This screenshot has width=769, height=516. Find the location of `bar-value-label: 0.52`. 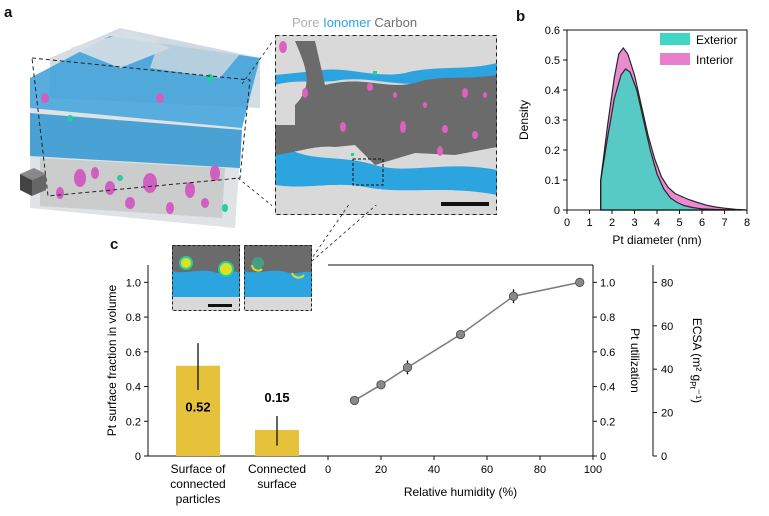

bar-value-label: 0.52 is located at coordinates (197, 407).